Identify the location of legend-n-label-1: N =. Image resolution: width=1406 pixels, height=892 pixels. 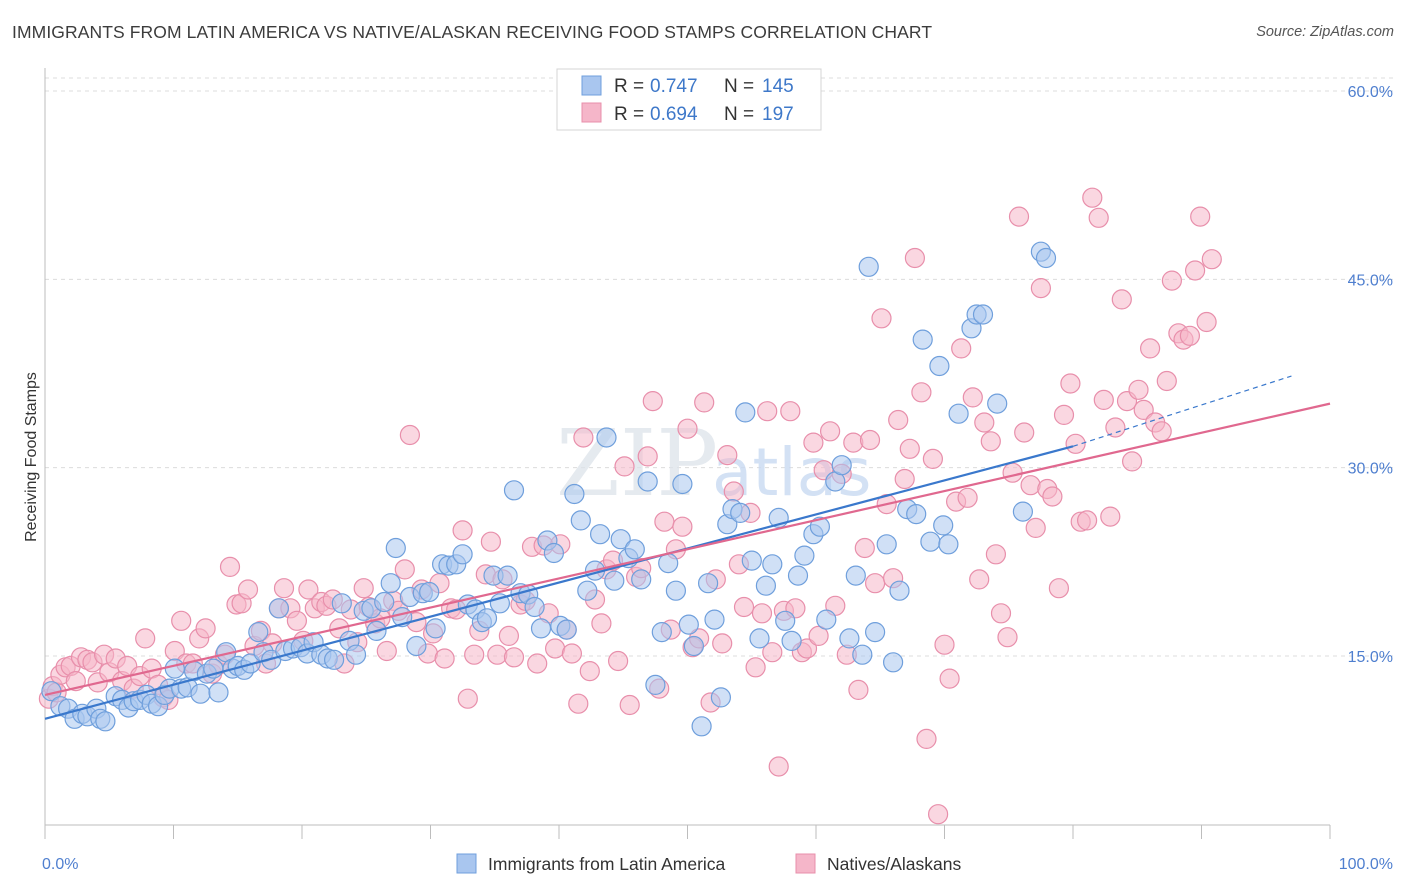
(739, 86).